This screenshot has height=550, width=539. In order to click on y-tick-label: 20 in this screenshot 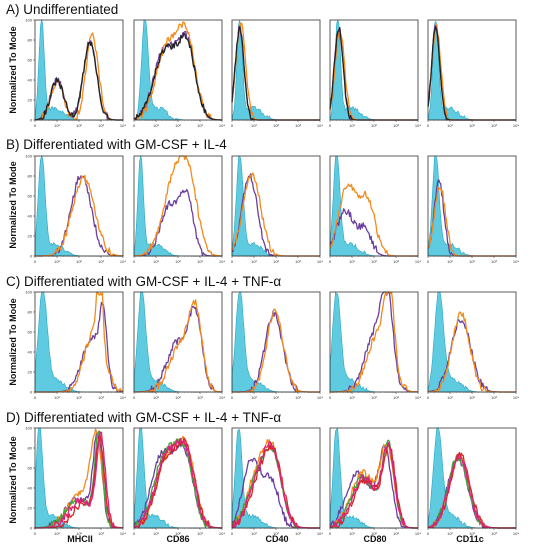, I will do `click(30, 507)`.